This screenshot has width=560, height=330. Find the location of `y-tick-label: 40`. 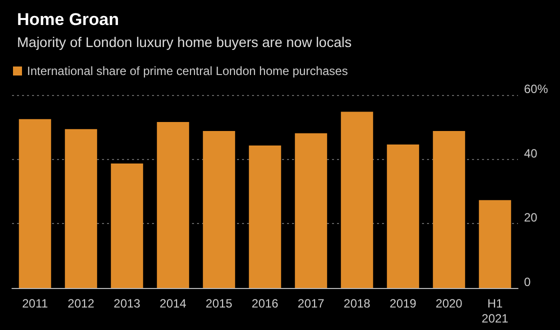

y-tick-label: 40 is located at coordinates (531, 153).